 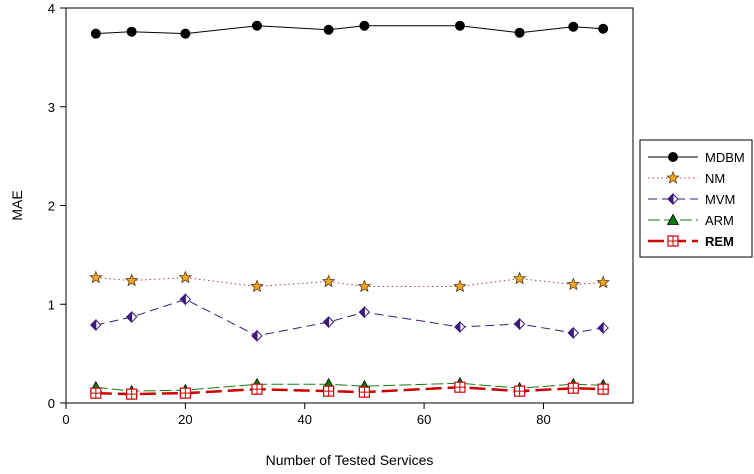 What do you see at coordinates (715, 178) in the screenshot?
I see `legend-label-nm: NM` at bounding box center [715, 178].